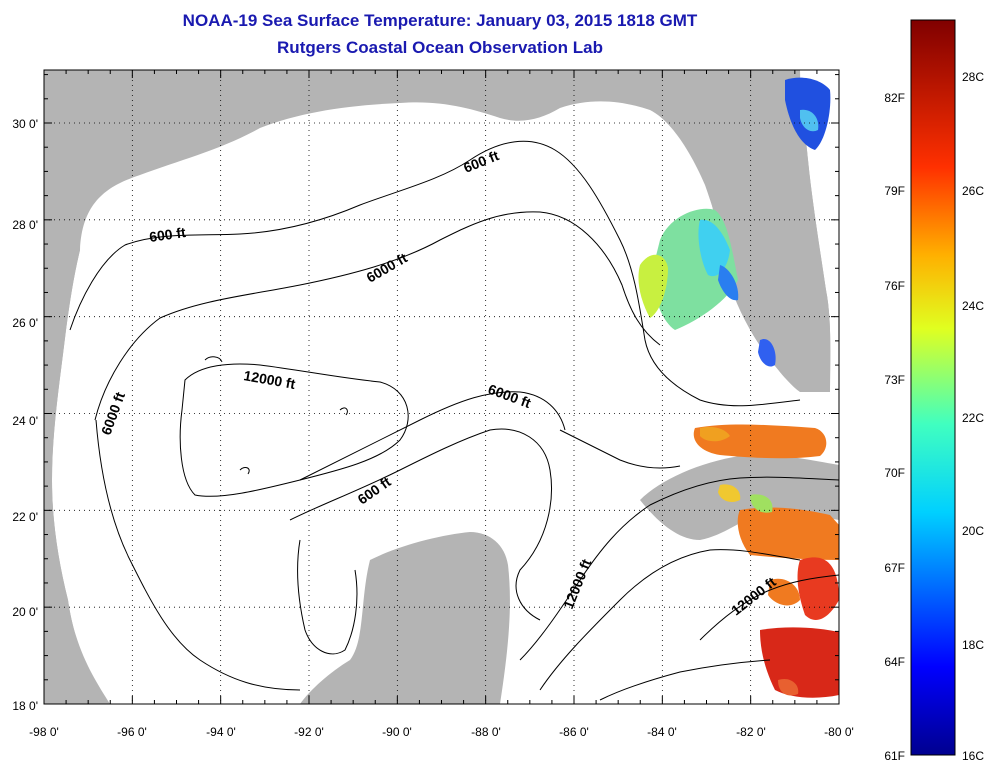  What do you see at coordinates (25, 421) in the screenshot?
I see `y-tick-label: 24 0'` at bounding box center [25, 421].